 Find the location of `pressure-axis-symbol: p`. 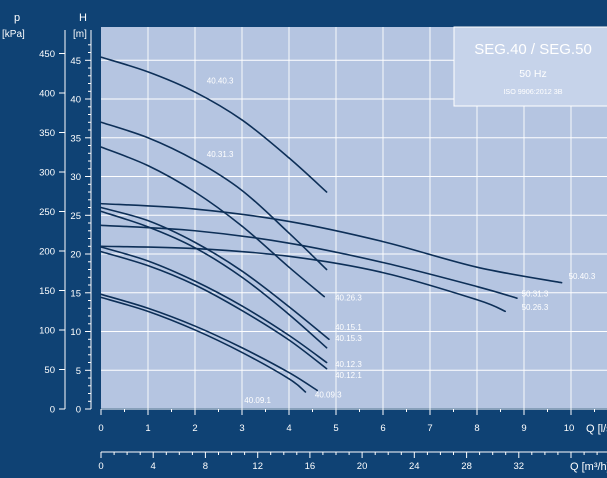

pressure-axis-symbol: p is located at coordinates (17, 18).